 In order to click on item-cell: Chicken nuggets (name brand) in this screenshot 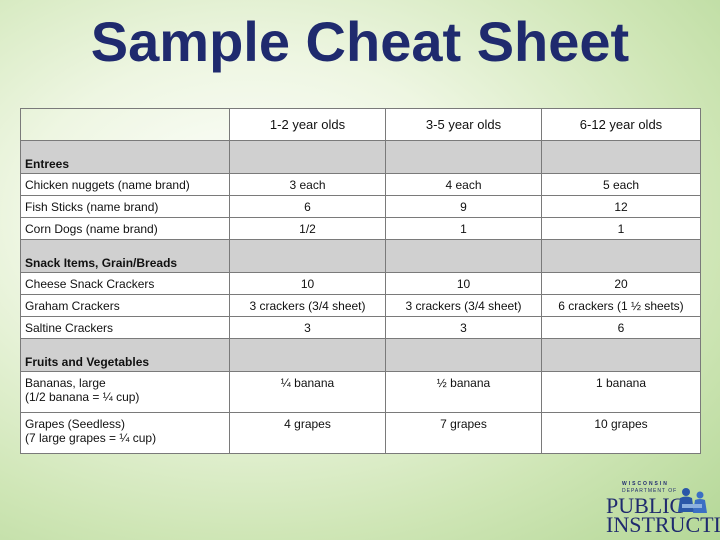, I will do `click(125, 184)`.